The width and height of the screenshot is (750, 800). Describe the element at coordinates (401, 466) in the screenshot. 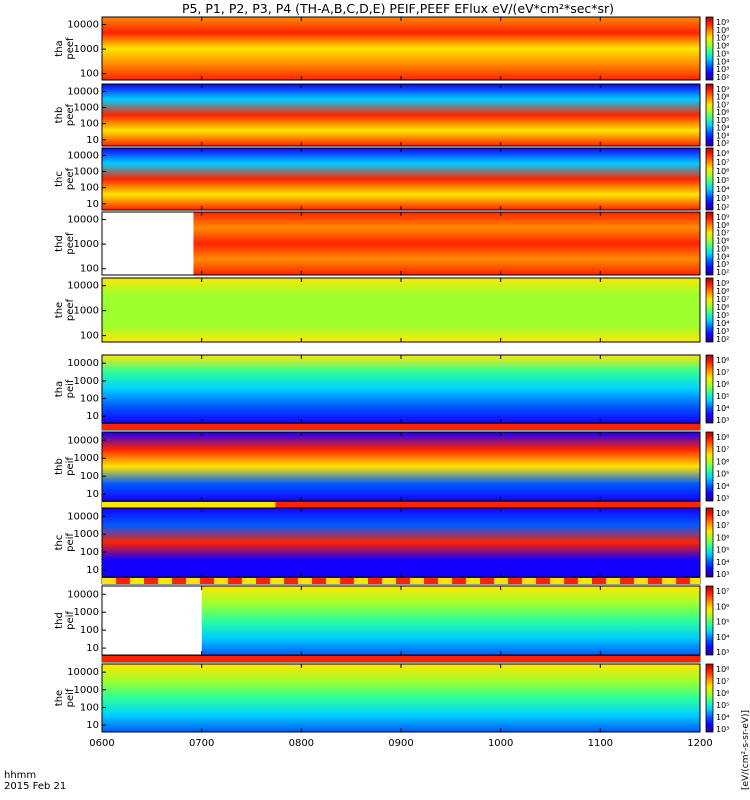

I see `spectrogram-thb-peif` at that location.